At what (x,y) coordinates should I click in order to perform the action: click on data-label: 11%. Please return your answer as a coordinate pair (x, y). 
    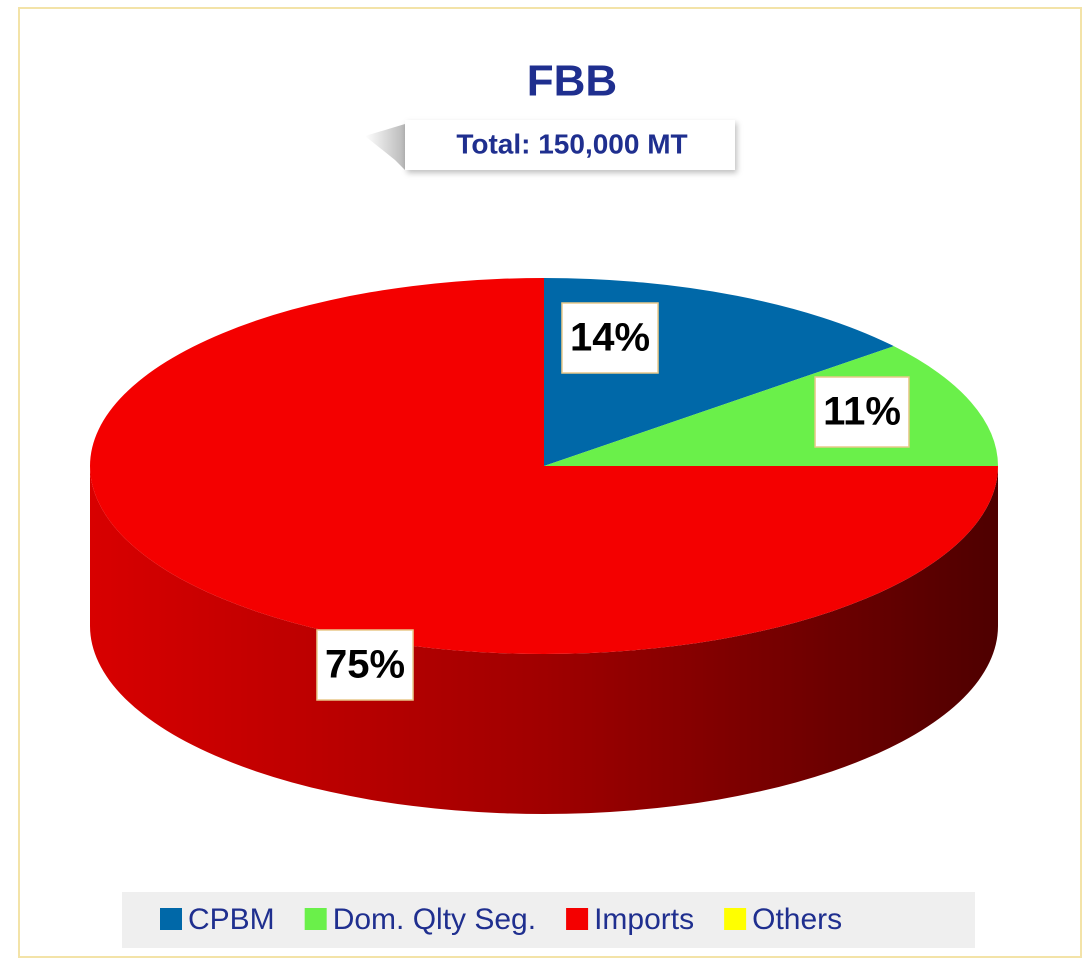
    Looking at the image, I should click on (862, 412).